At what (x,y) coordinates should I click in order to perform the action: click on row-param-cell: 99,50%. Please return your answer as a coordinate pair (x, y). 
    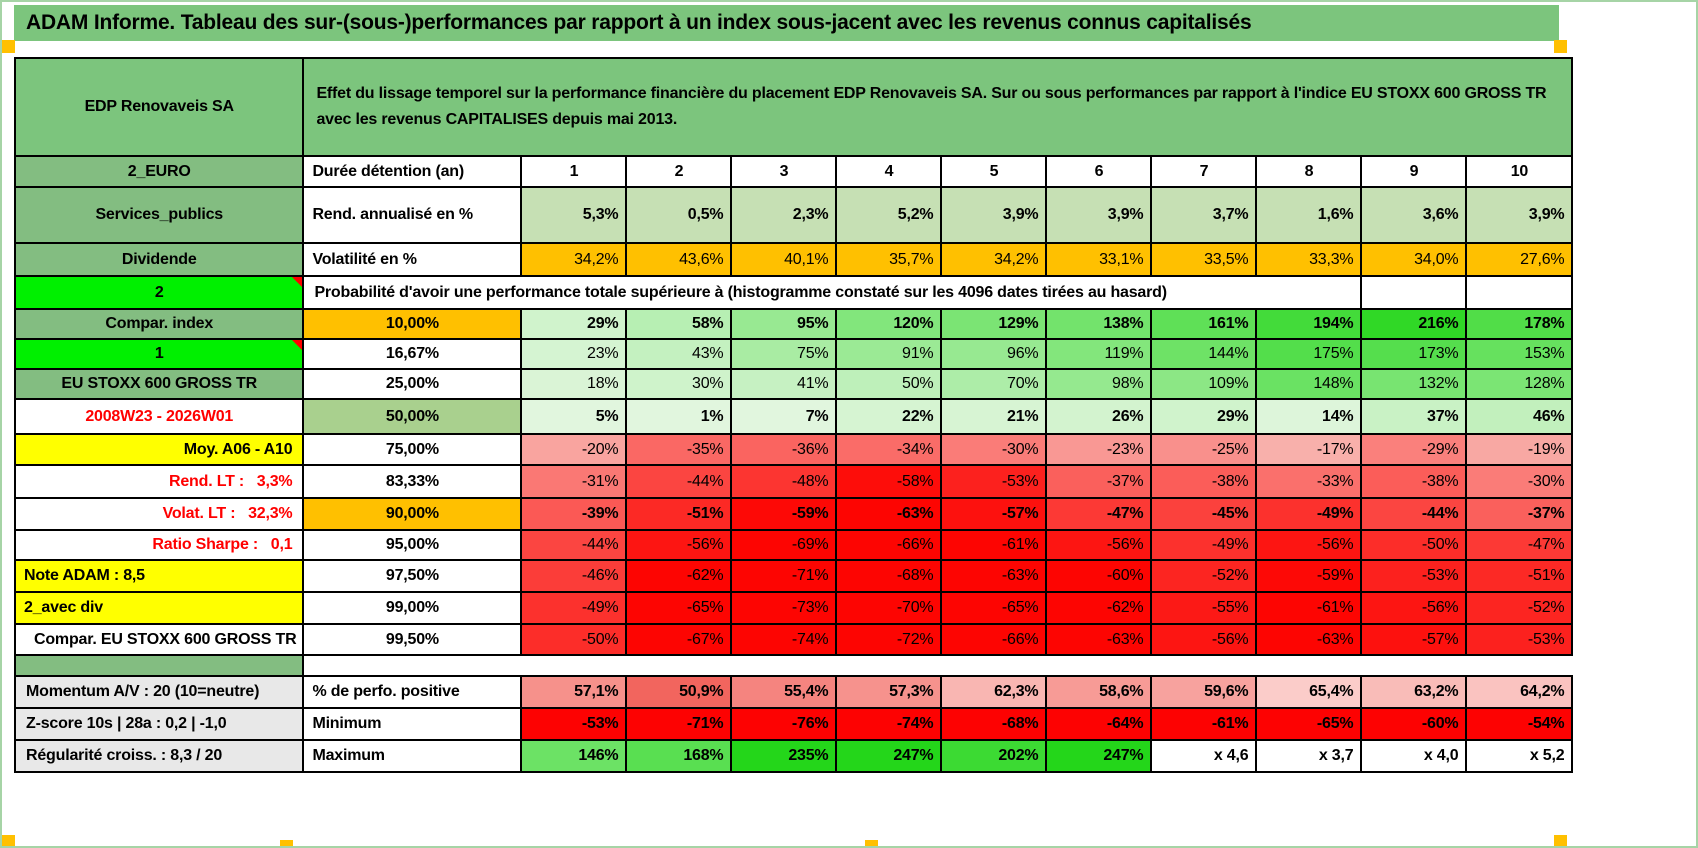
    Looking at the image, I should click on (412, 639).